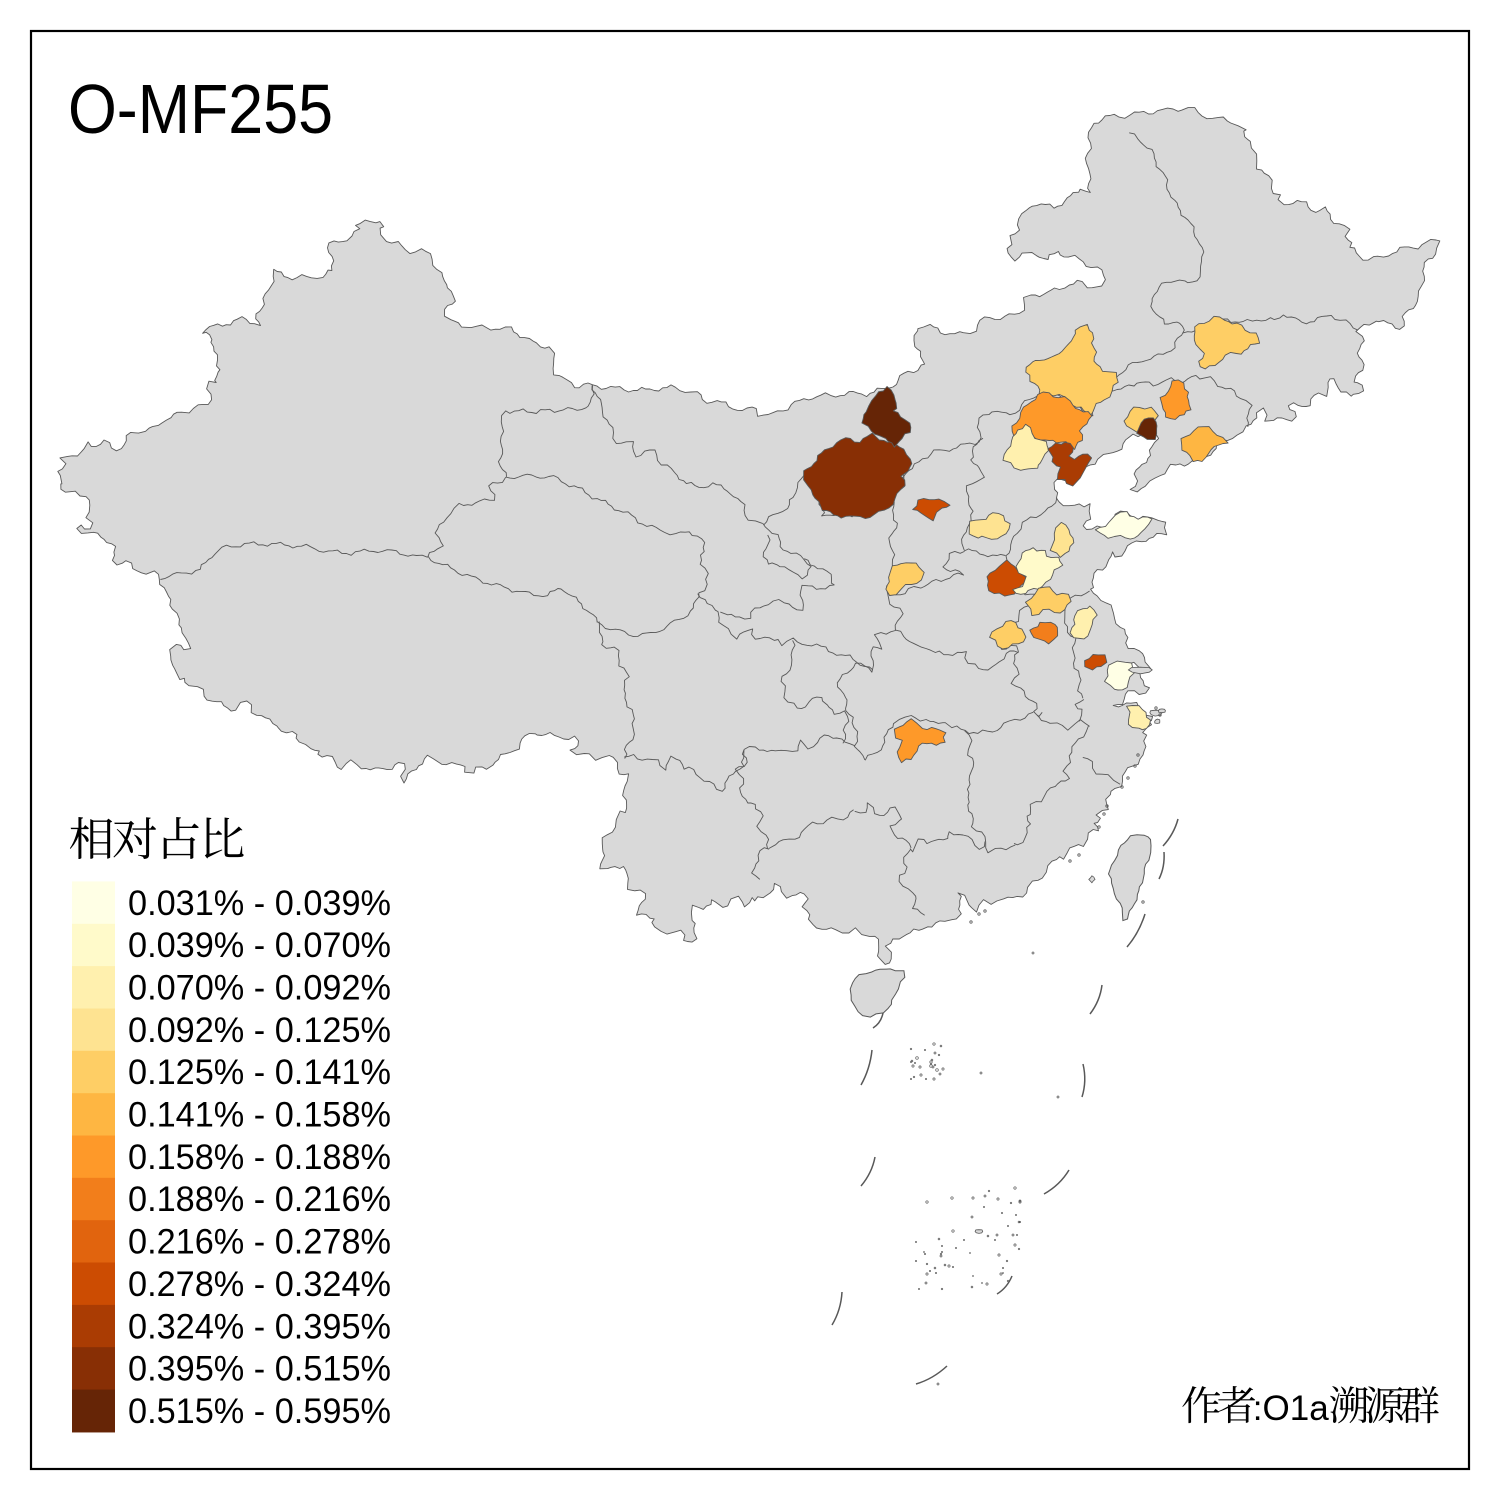 The width and height of the screenshot is (1500, 1500). Describe the element at coordinates (259, 945) in the screenshot. I see `svg-text: 0.039% - 0.070%` at that location.